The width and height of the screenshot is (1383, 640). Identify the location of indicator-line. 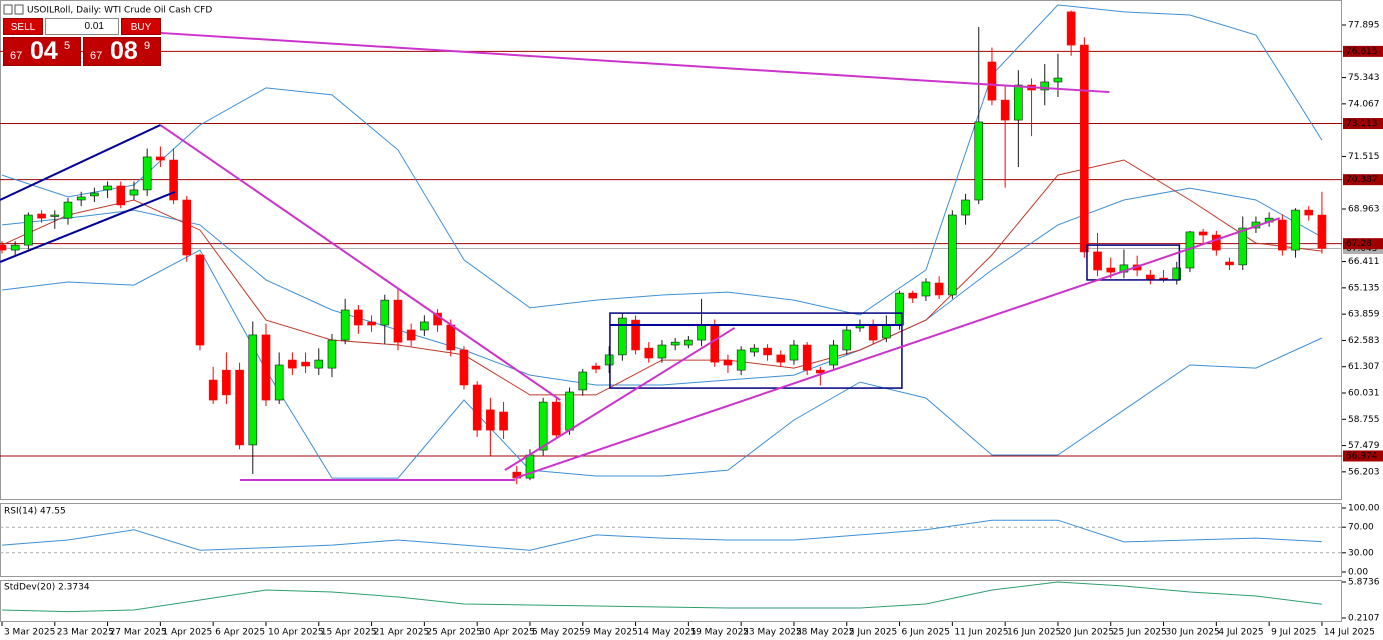
(661, 535).